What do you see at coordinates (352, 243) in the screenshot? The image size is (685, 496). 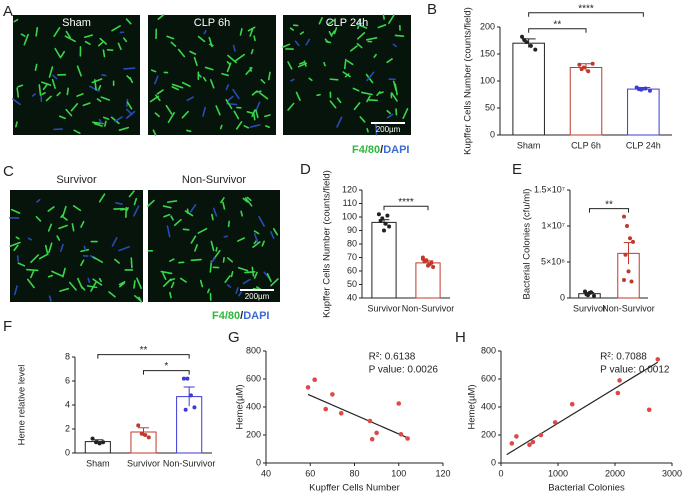 I see `y-tick-label: 80` at bounding box center [352, 243].